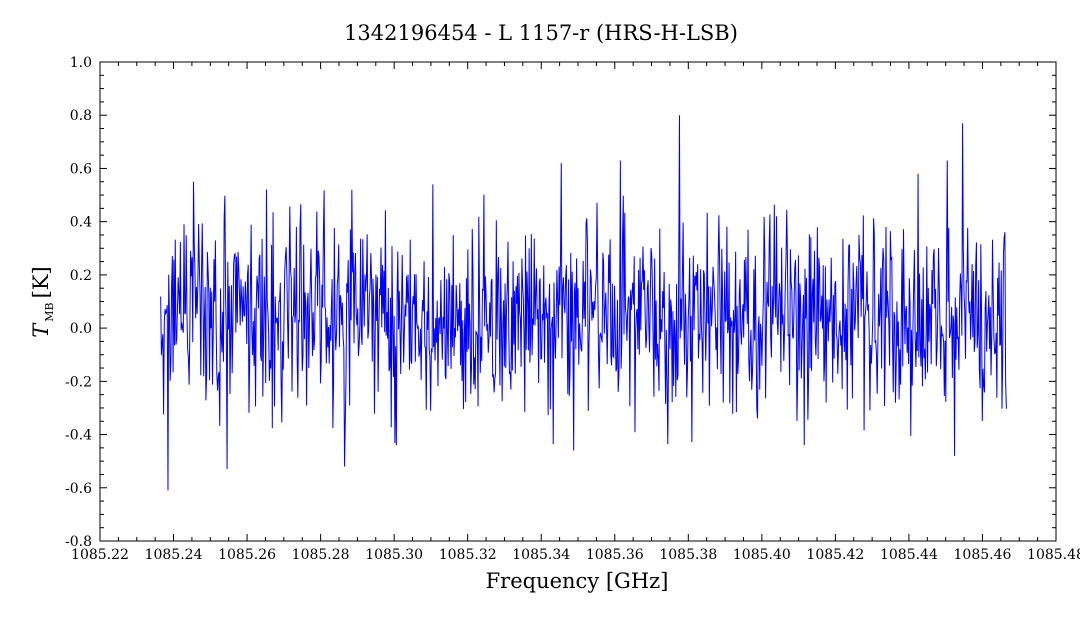 This screenshot has width=1080, height=618. What do you see at coordinates (762, 555) in the screenshot?
I see `x-tick-label: 1085.40` at bounding box center [762, 555].